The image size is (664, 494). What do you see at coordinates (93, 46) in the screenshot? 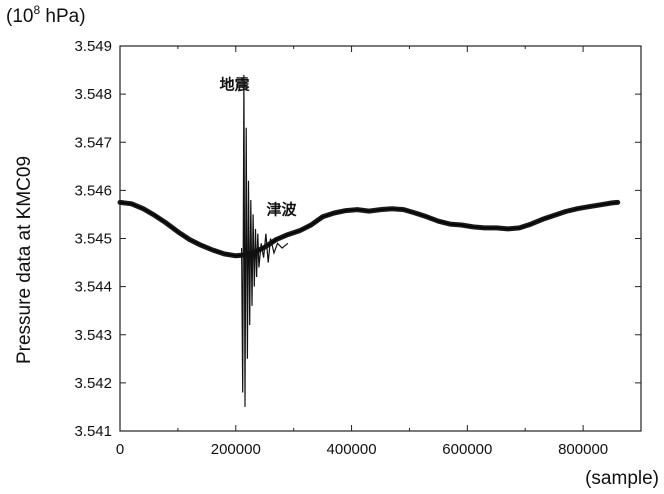
I see `y-tick-label: 3.549` at bounding box center [93, 46].